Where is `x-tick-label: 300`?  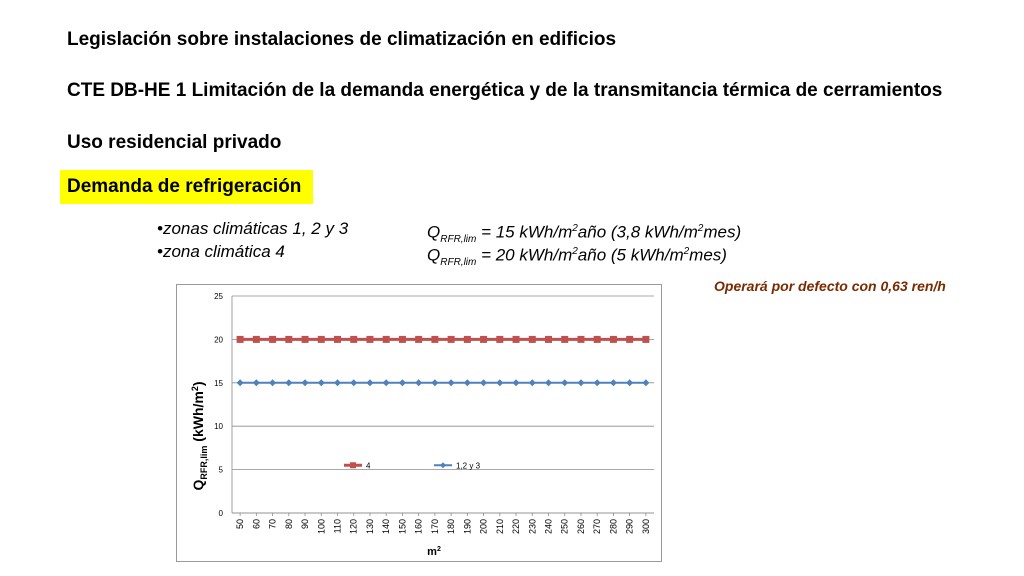
x-tick-label: 300 is located at coordinates (646, 526).